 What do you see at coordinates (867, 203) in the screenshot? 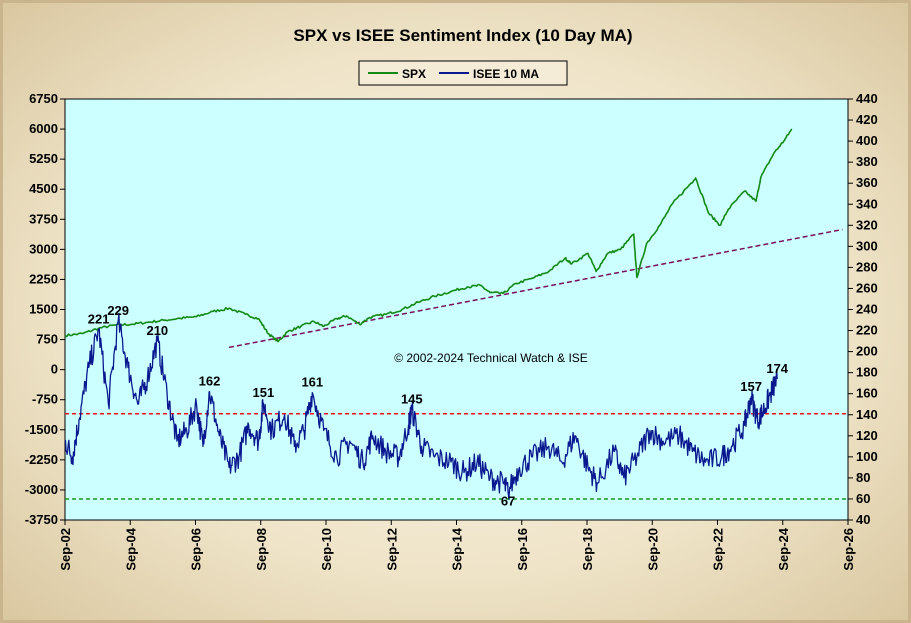
I see `y-right-tick-label: 340` at bounding box center [867, 203].